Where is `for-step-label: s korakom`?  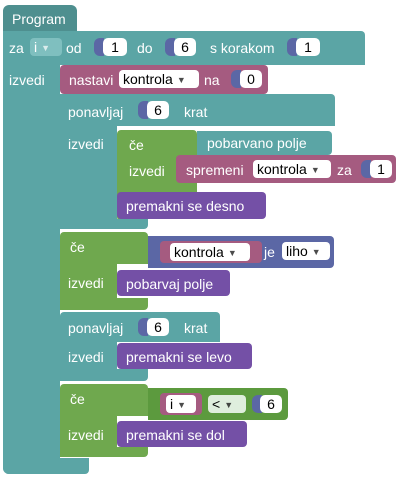 for-step-label: s korakom is located at coordinates (242, 48).